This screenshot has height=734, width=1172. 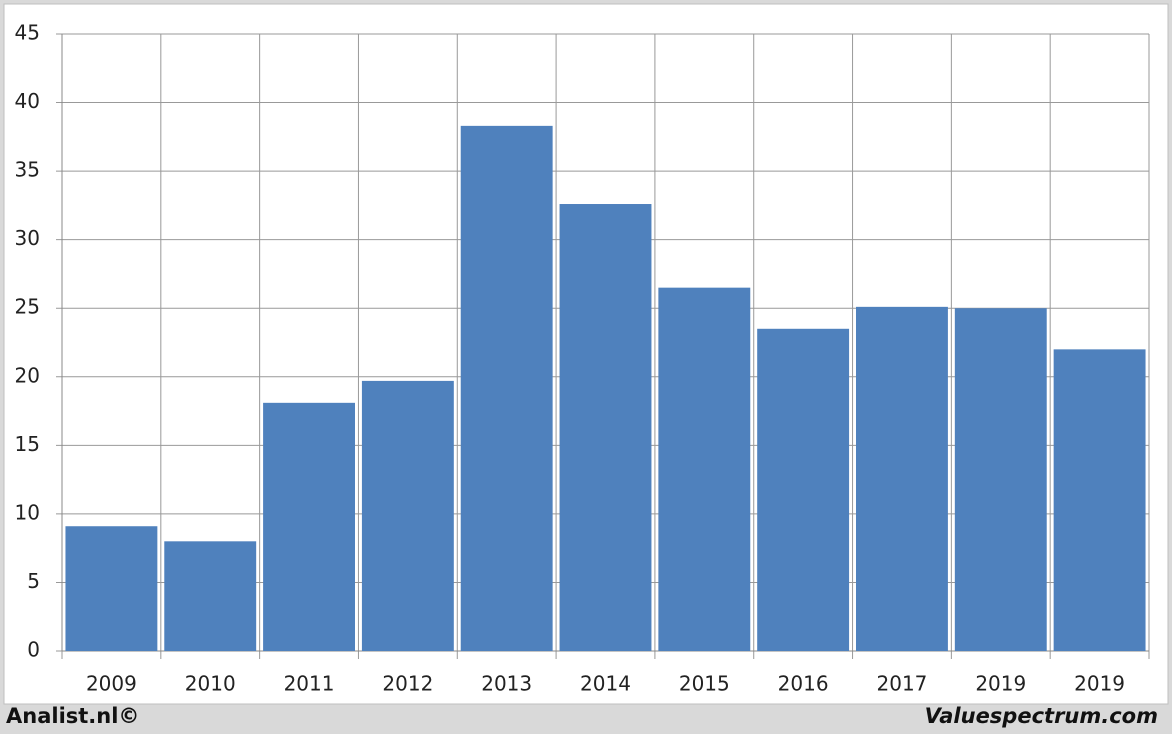 I want to click on y-tick-label: 0, so click(x=33, y=650).